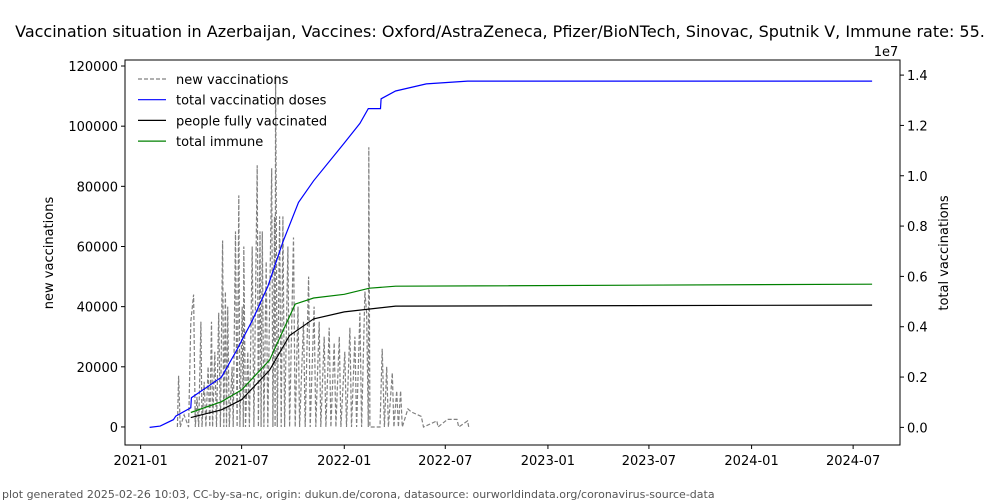 This screenshot has width=1000, height=500. What do you see at coordinates (917, 328) in the screenshot?
I see `right-y-tick-label: 0.4` at bounding box center [917, 328].